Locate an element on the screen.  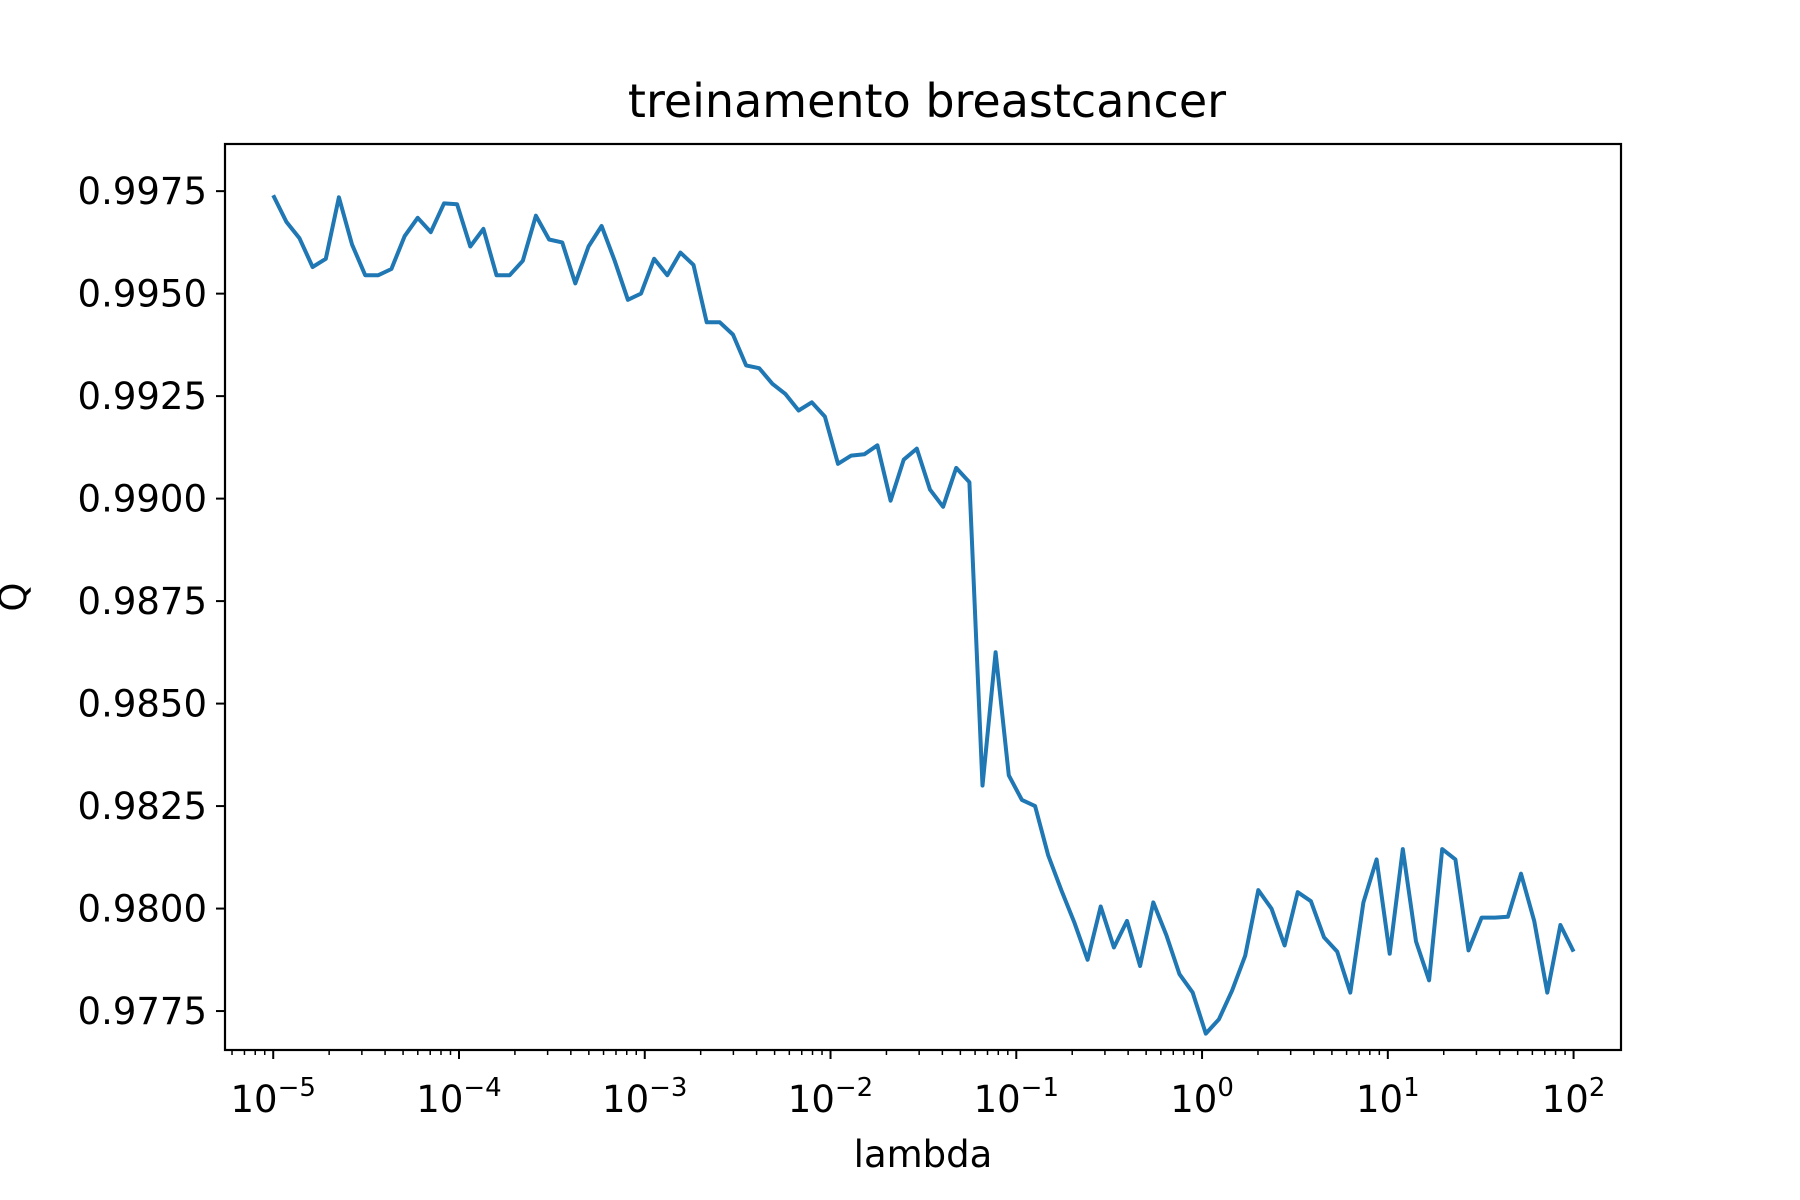
x-tick-label: 10⁻¹ is located at coordinates (1016, 1097).